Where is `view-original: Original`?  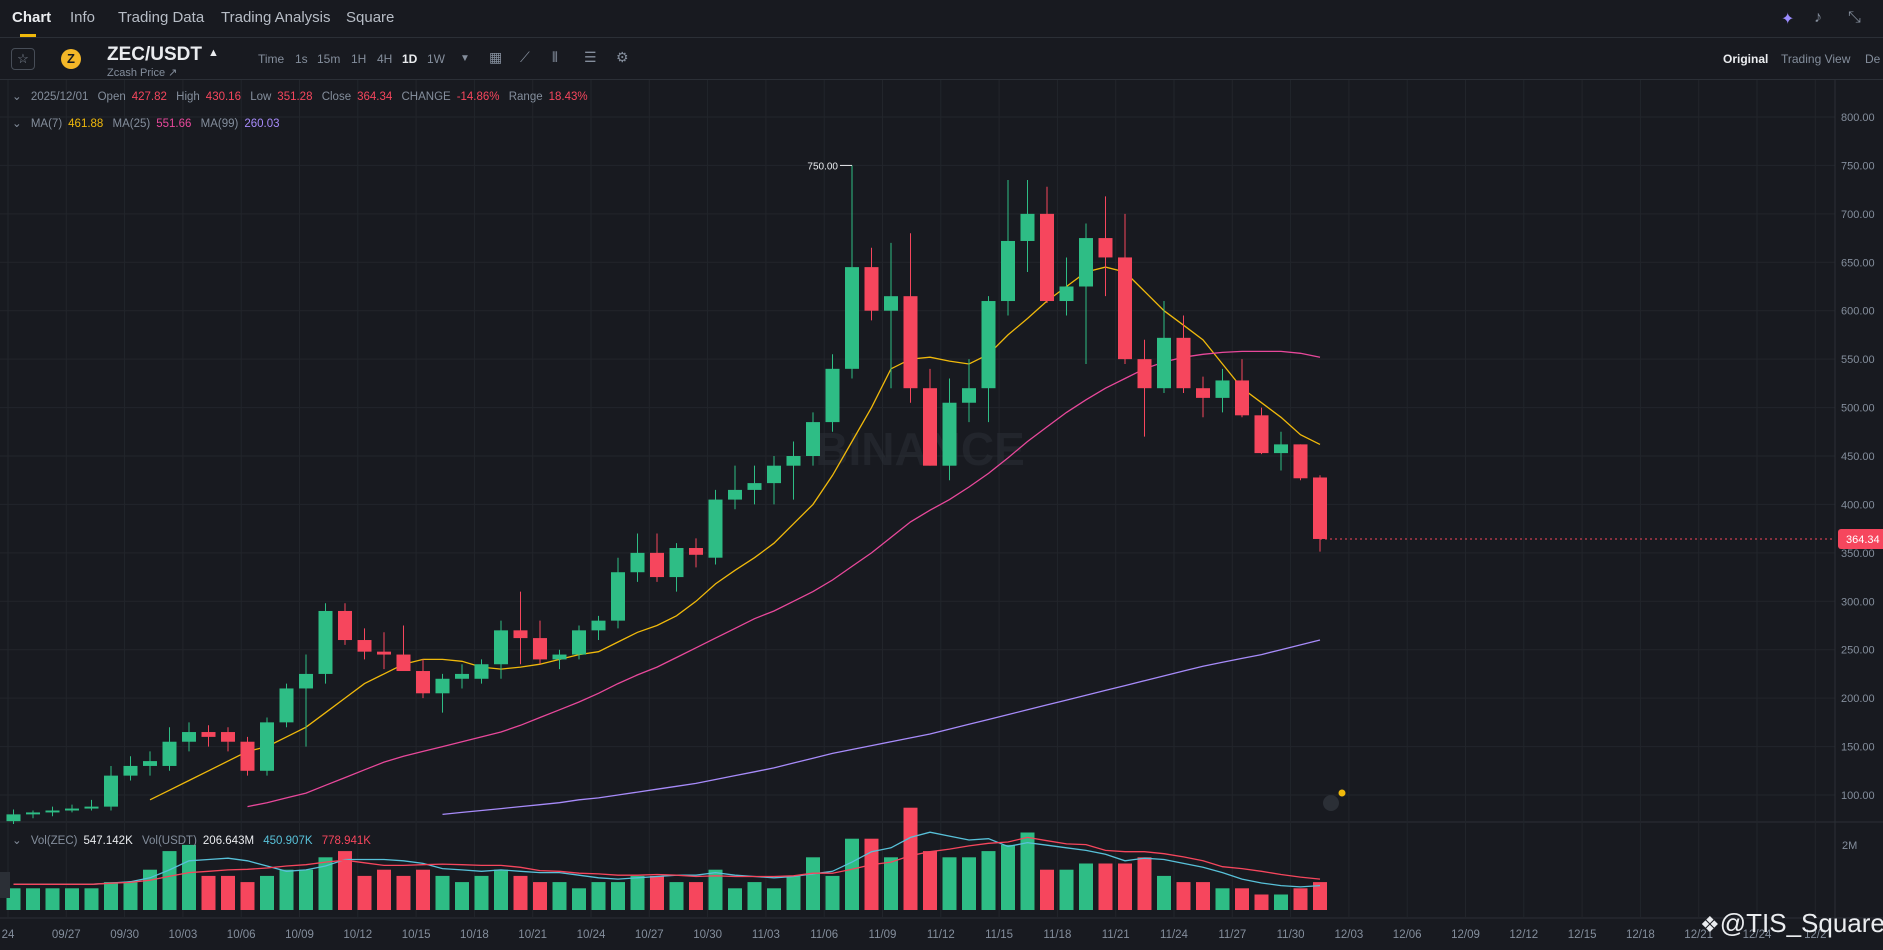
view-original: Original is located at coordinates (1746, 59).